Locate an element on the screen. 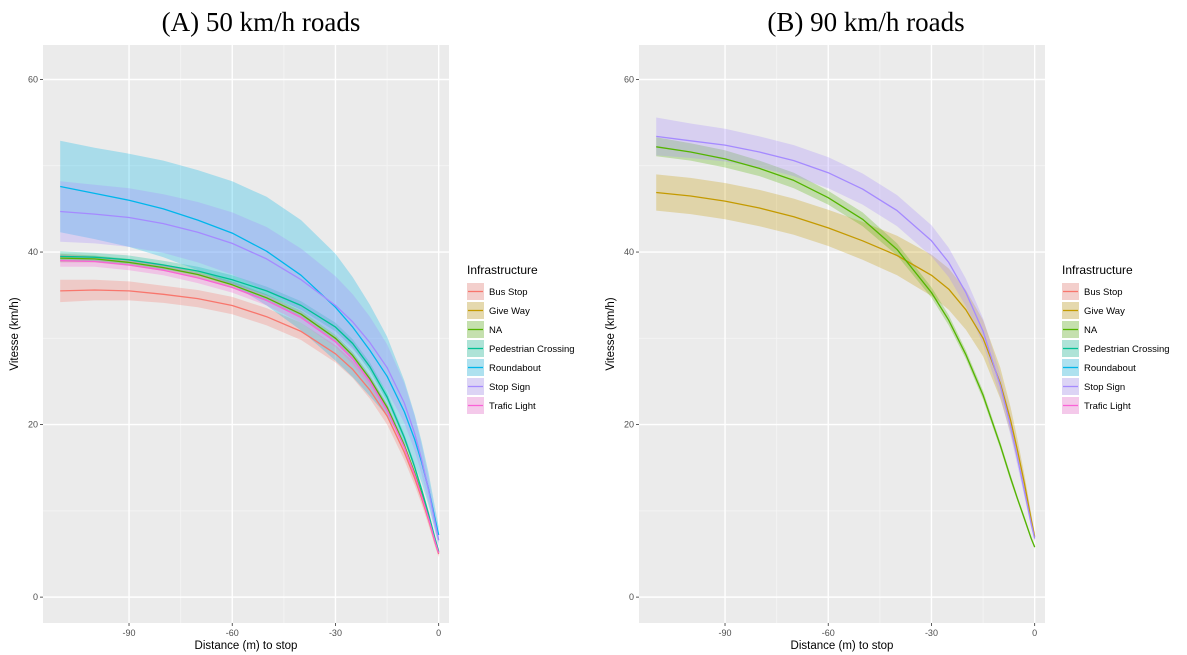 The width and height of the screenshot is (1187, 655). panel-a-legend-title: Infrastructure is located at coordinates (502, 270).